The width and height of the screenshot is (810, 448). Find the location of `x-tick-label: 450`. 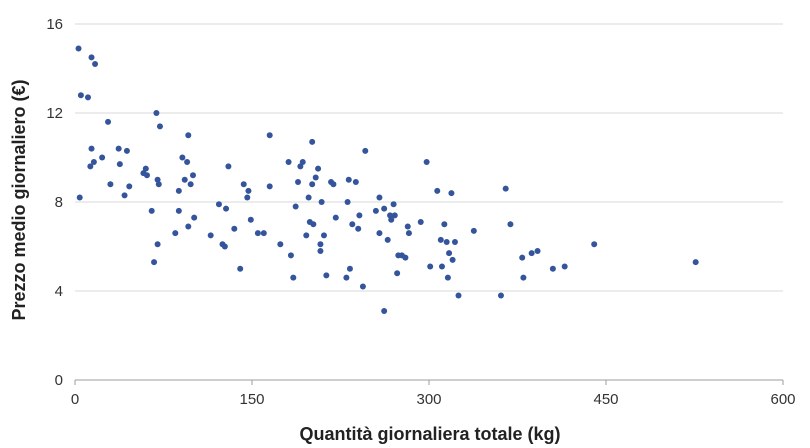

x-tick-label: 450 is located at coordinates (605, 399).